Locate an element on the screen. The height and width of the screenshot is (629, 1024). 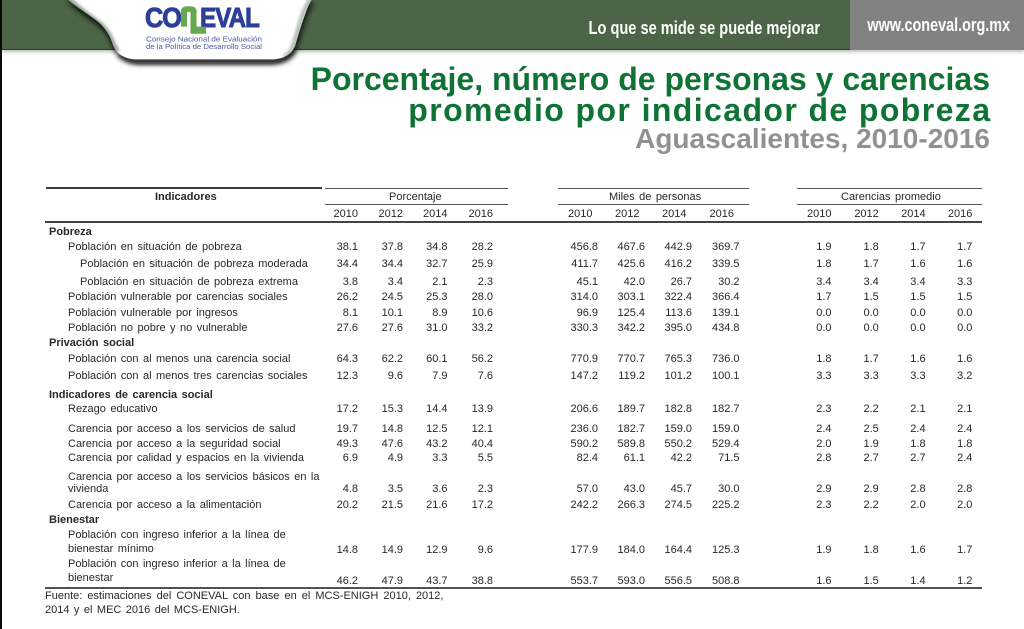
svg-text: Consejo Nacional de Evaluación is located at coordinates (204, 39).